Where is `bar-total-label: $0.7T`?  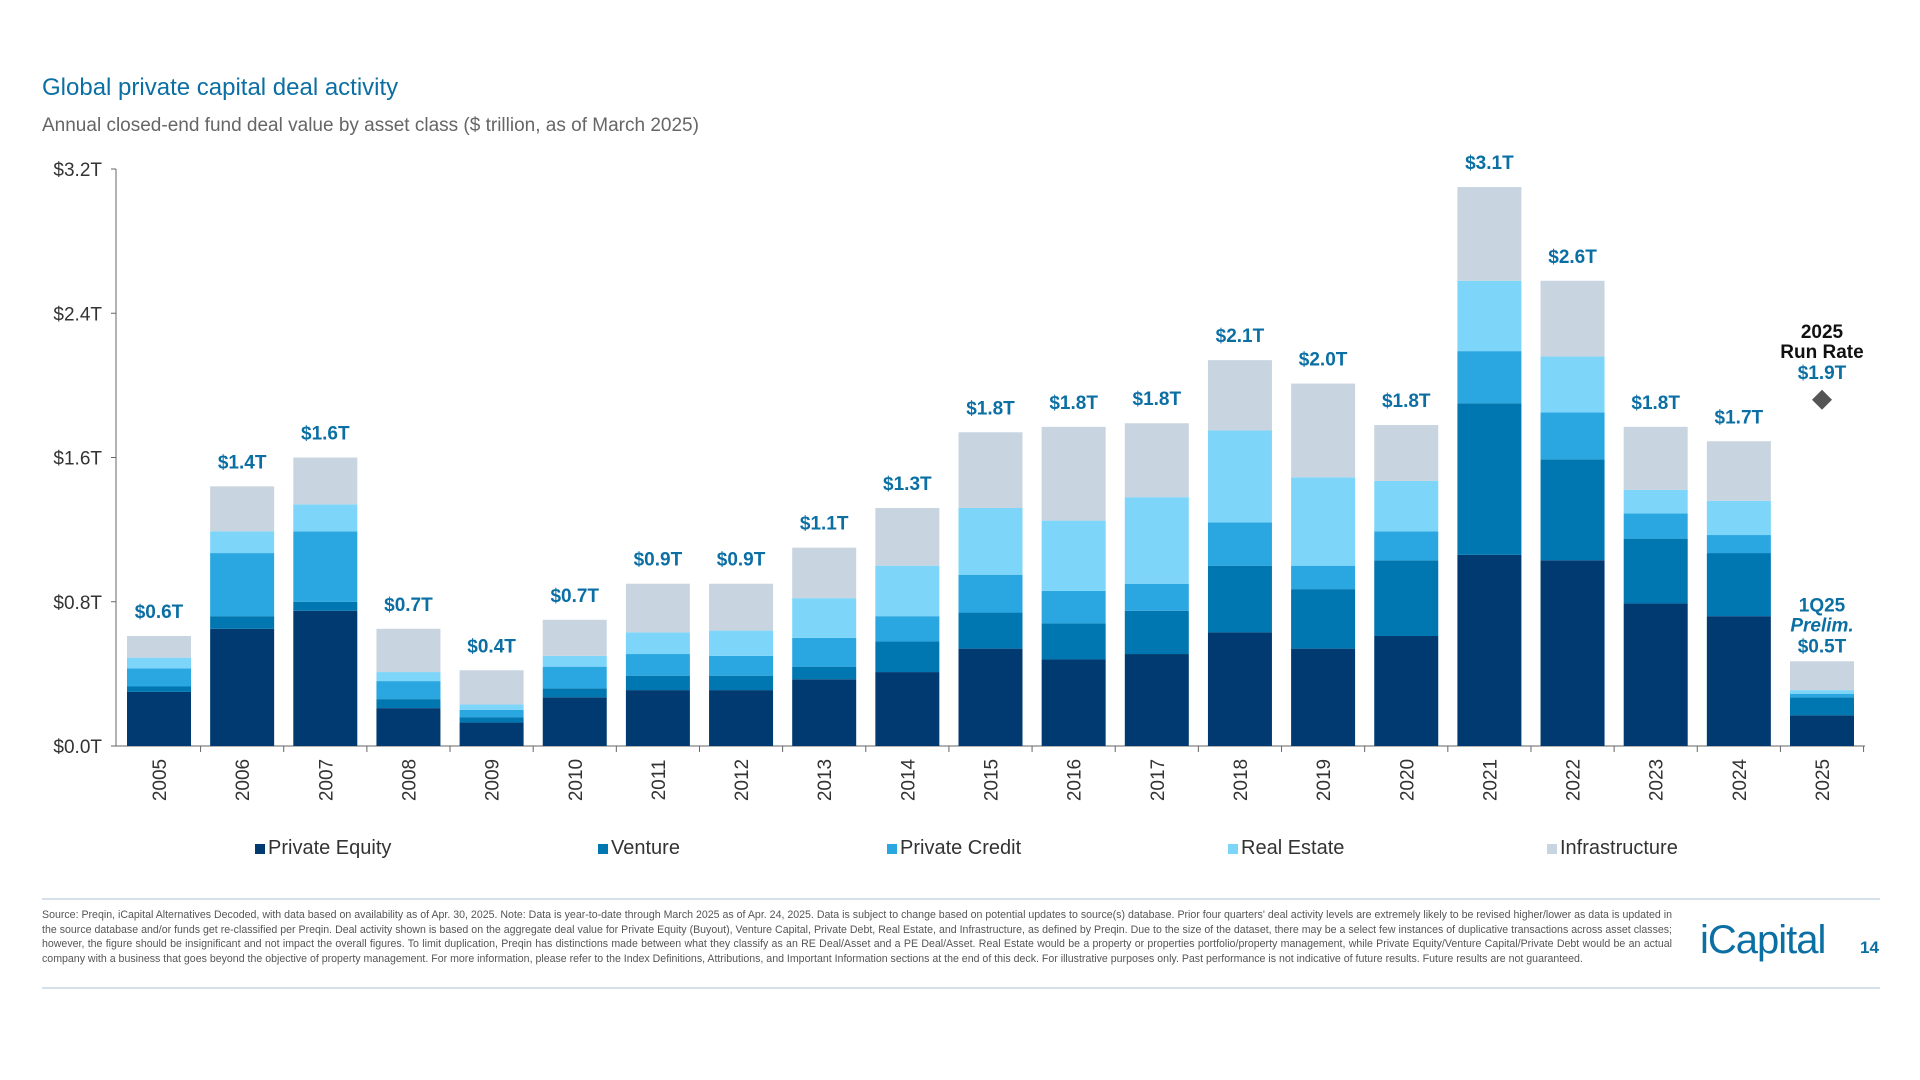
bar-total-label: $0.7T is located at coordinates (574, 596).